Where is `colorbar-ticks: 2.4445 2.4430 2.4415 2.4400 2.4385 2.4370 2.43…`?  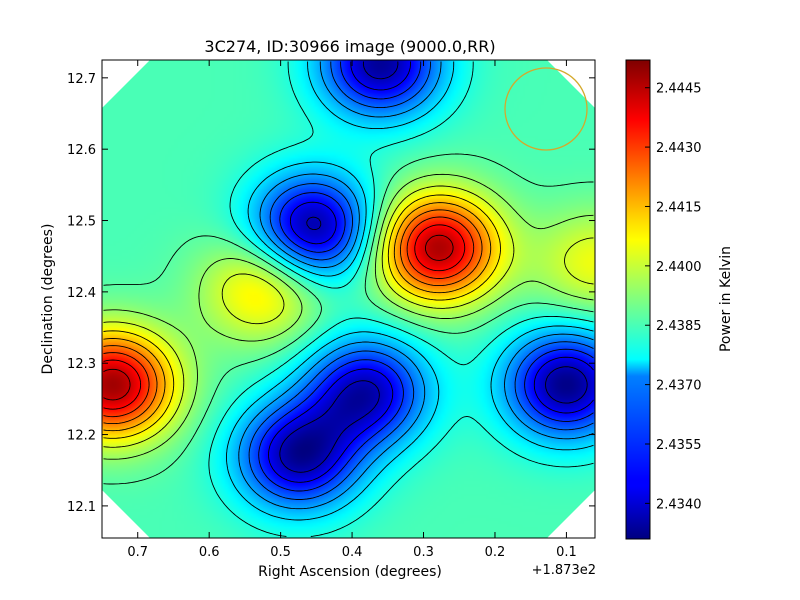
colorbar-ticks: 2.4445 2.4430 2.4415 2.4400 2.4385 2.4370 2.43… is located at coordinates (673, 297).